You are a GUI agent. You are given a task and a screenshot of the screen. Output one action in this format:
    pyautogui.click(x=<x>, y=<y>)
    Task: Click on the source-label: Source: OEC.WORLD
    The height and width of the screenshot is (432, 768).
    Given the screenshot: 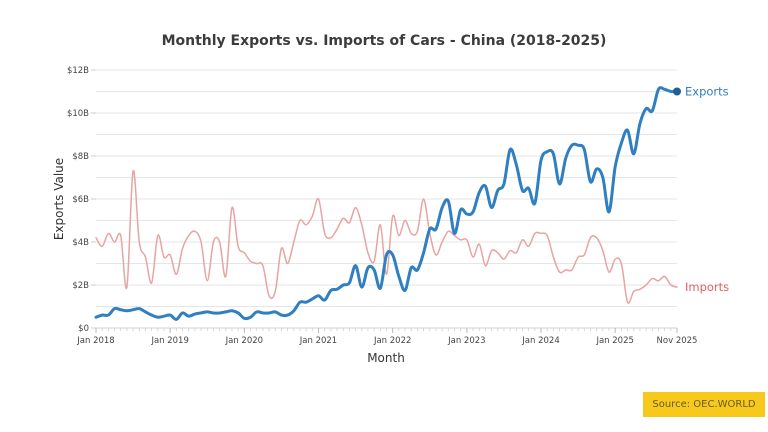 What is the action you would take?
    pyautogui.click(x=704, y=404)
    